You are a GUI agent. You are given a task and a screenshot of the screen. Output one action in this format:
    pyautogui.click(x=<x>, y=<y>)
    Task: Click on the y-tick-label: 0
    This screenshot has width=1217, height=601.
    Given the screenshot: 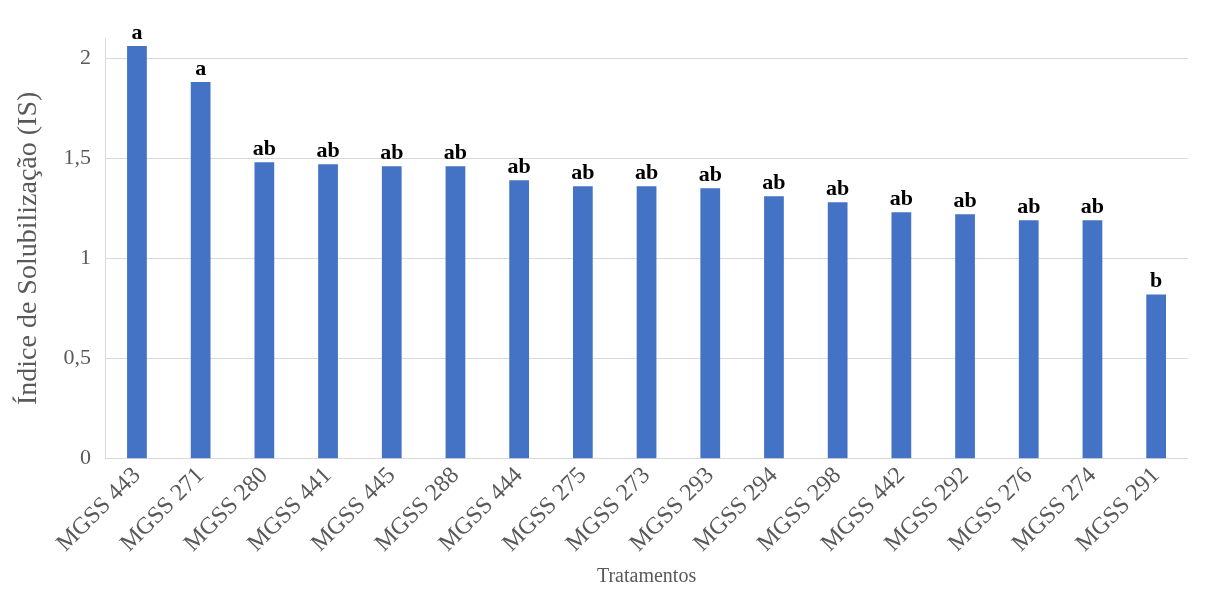 What is the action you would take?
    pyautogui.click(x=86, y=457)
    